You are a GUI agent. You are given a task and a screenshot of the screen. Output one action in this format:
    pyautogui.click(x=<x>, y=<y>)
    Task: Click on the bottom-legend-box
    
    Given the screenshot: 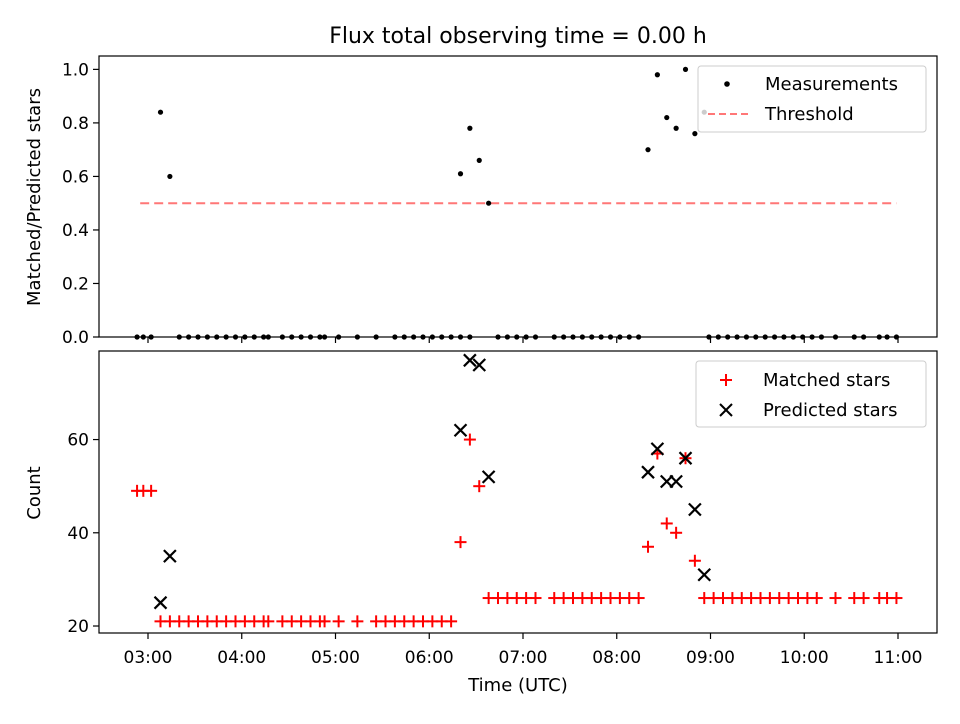 What is the action you would take?
    pyautogui.click(x=811, y=394)
    